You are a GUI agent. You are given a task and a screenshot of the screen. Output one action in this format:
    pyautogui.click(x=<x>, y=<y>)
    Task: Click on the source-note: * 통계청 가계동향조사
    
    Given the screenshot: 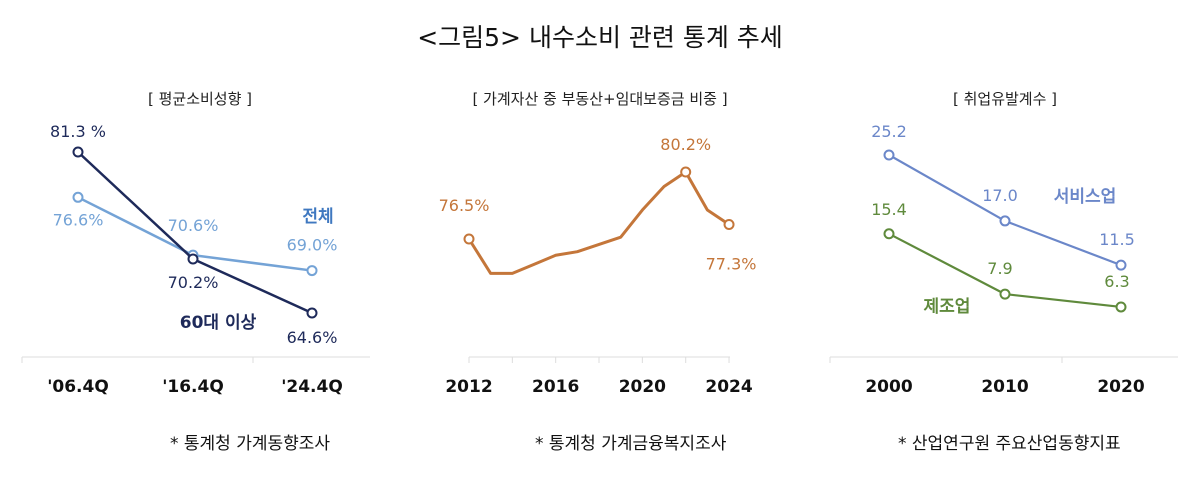 What is the action you would take?
    pyautogui.click(x=250, y=444)
    